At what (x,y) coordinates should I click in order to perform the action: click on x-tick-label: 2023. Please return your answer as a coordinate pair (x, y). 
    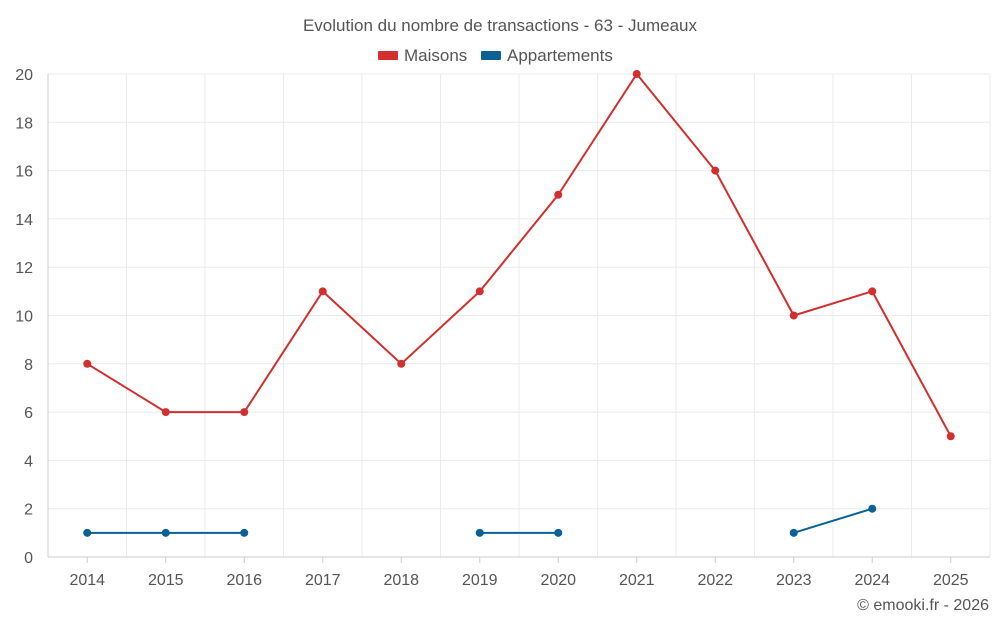
    Looking at the image, I should click on (794, 580).